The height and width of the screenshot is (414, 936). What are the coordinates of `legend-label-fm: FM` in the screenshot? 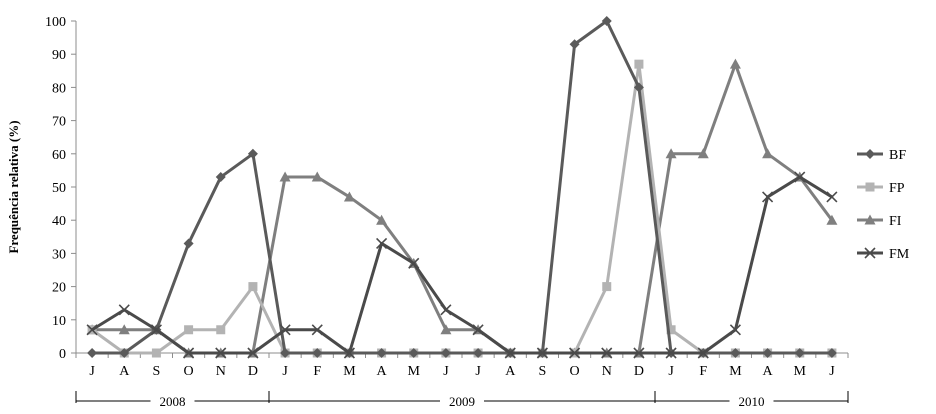 It's located at (899, 254).